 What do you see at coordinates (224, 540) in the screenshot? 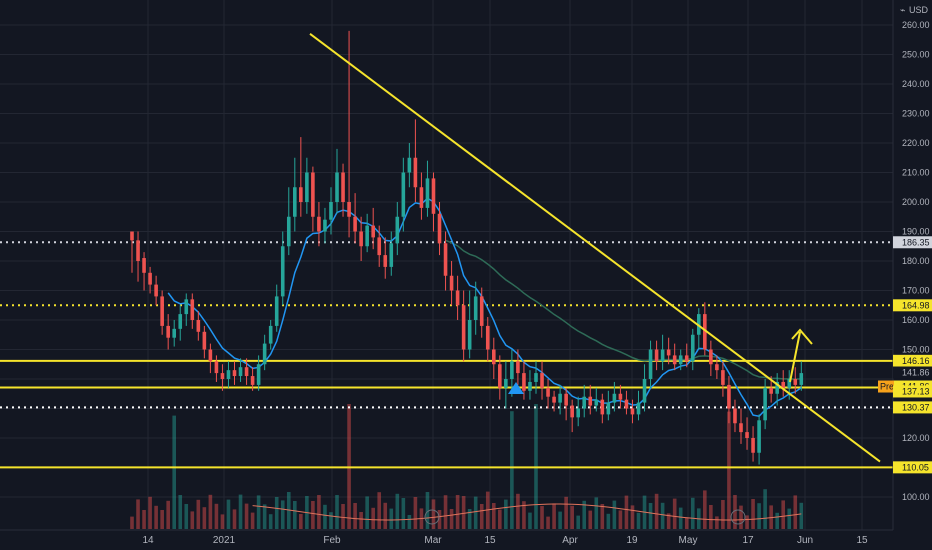
I see `x-tick-label-1: 2021` at bounding box center [224, 540].